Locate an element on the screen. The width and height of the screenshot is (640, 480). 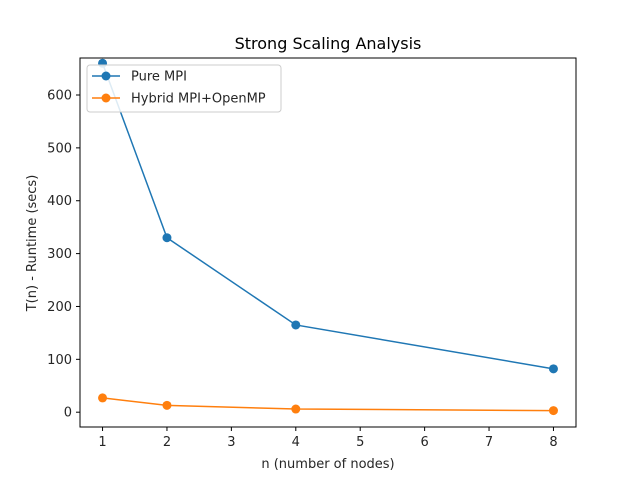
legend: Pure MPI Hybrid MPI+OpenMP is located at coordinates (184, 88).